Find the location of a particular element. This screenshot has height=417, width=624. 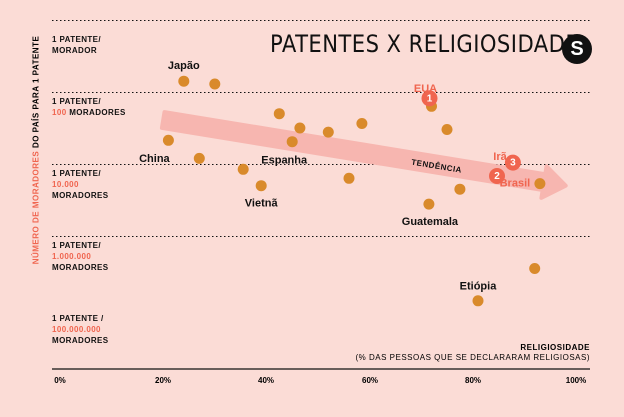

brand-logo-icon: S is located at coordinates (577, 49).